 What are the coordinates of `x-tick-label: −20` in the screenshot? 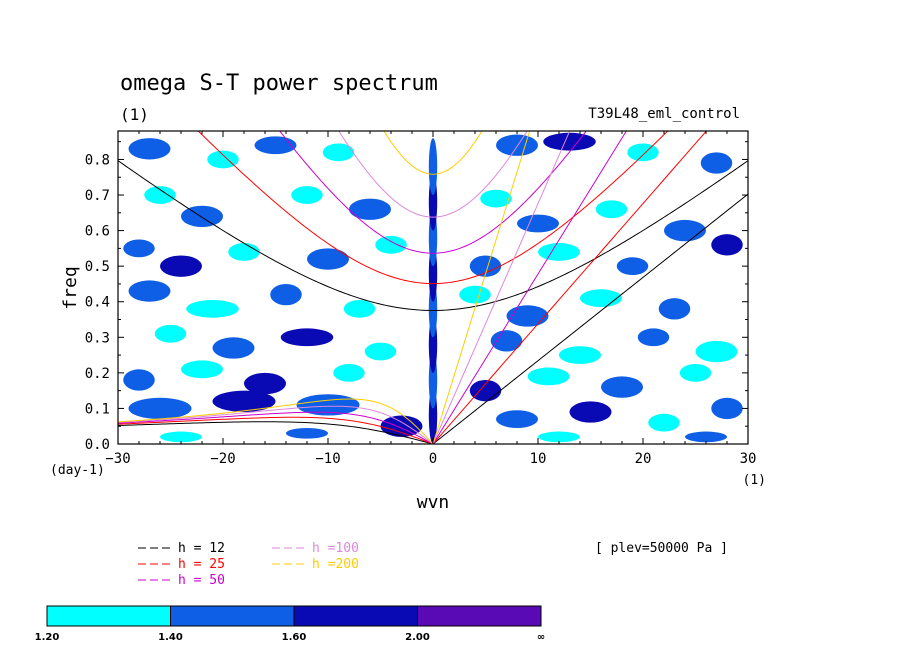 It's located at (222, 459).